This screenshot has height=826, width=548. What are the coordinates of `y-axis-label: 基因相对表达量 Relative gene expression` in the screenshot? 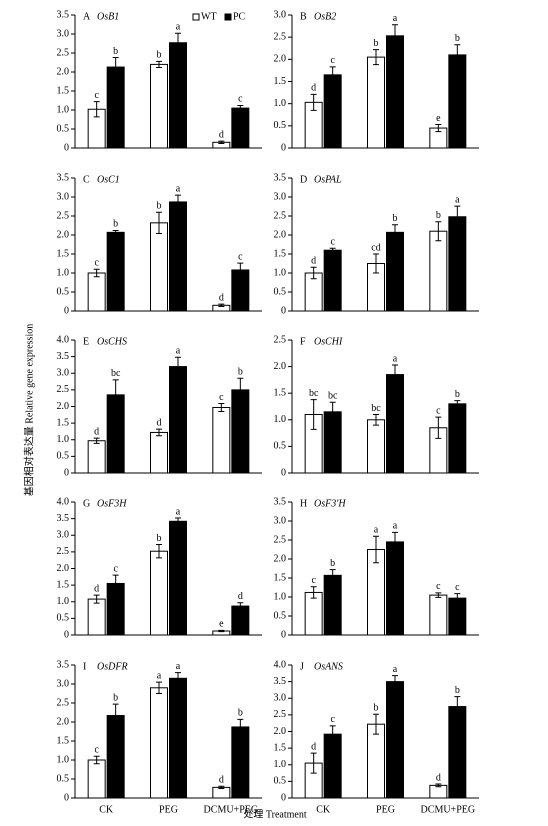 It's located at (28, 410).